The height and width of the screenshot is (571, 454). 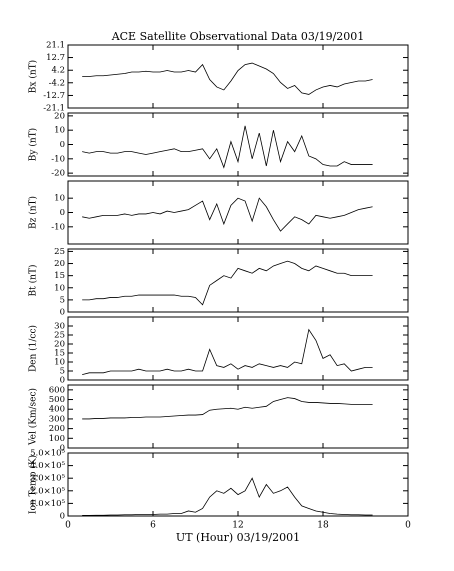 I want to click on y-axis-label: Bx (nT), so click(x=33, y=76).